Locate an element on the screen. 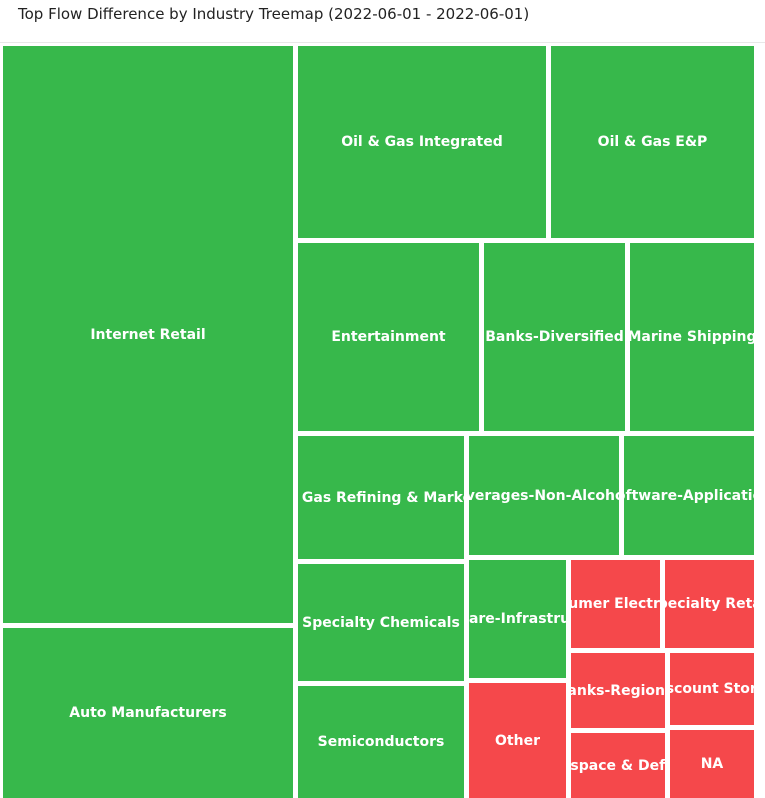  tile-auto-manufacturers: Auto Manufacturers is located at coordinates (148, 713).